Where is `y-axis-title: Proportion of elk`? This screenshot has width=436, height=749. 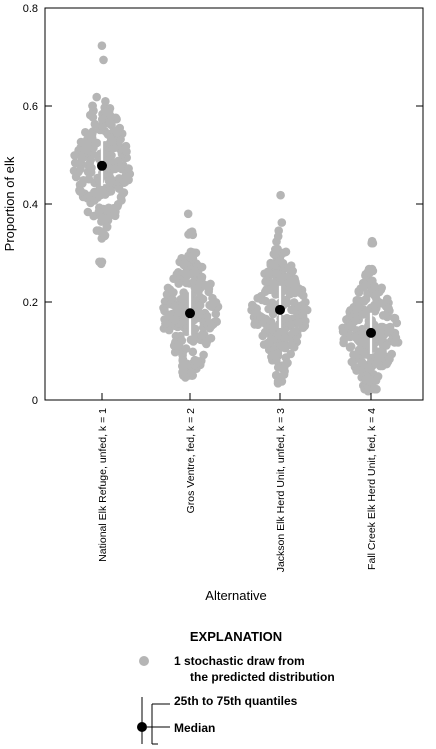
y-axis-title: Proportion of elk is located at coordinates (9, 203).